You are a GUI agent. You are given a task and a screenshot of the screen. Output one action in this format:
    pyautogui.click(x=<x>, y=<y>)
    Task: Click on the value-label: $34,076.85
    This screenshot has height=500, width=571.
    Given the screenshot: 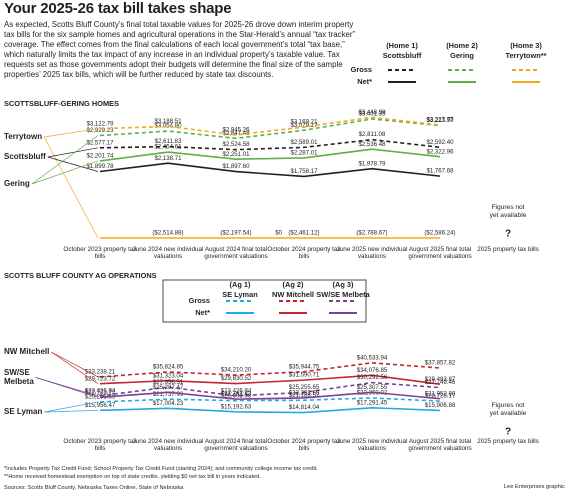 What is the action you would take?
    pyautogui.click(x=372, y=370)
    